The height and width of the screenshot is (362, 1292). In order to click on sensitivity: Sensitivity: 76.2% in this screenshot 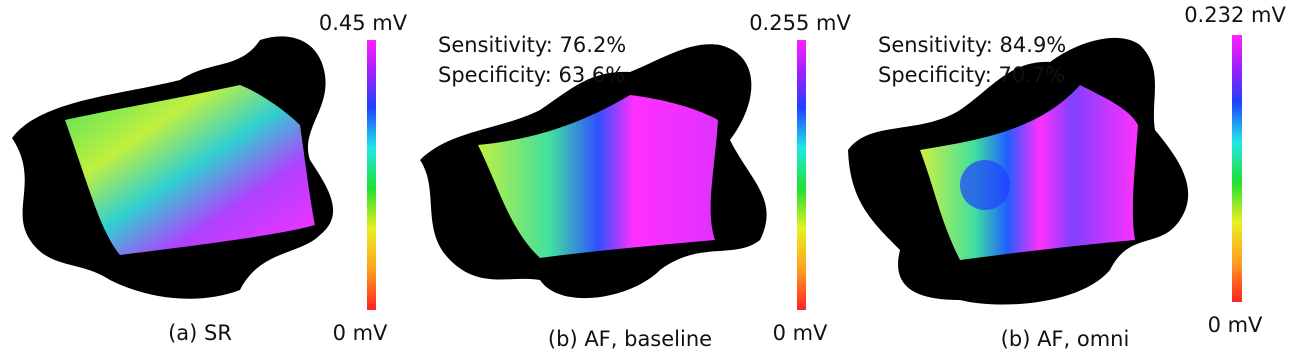, I will do `click(532, 45)`.